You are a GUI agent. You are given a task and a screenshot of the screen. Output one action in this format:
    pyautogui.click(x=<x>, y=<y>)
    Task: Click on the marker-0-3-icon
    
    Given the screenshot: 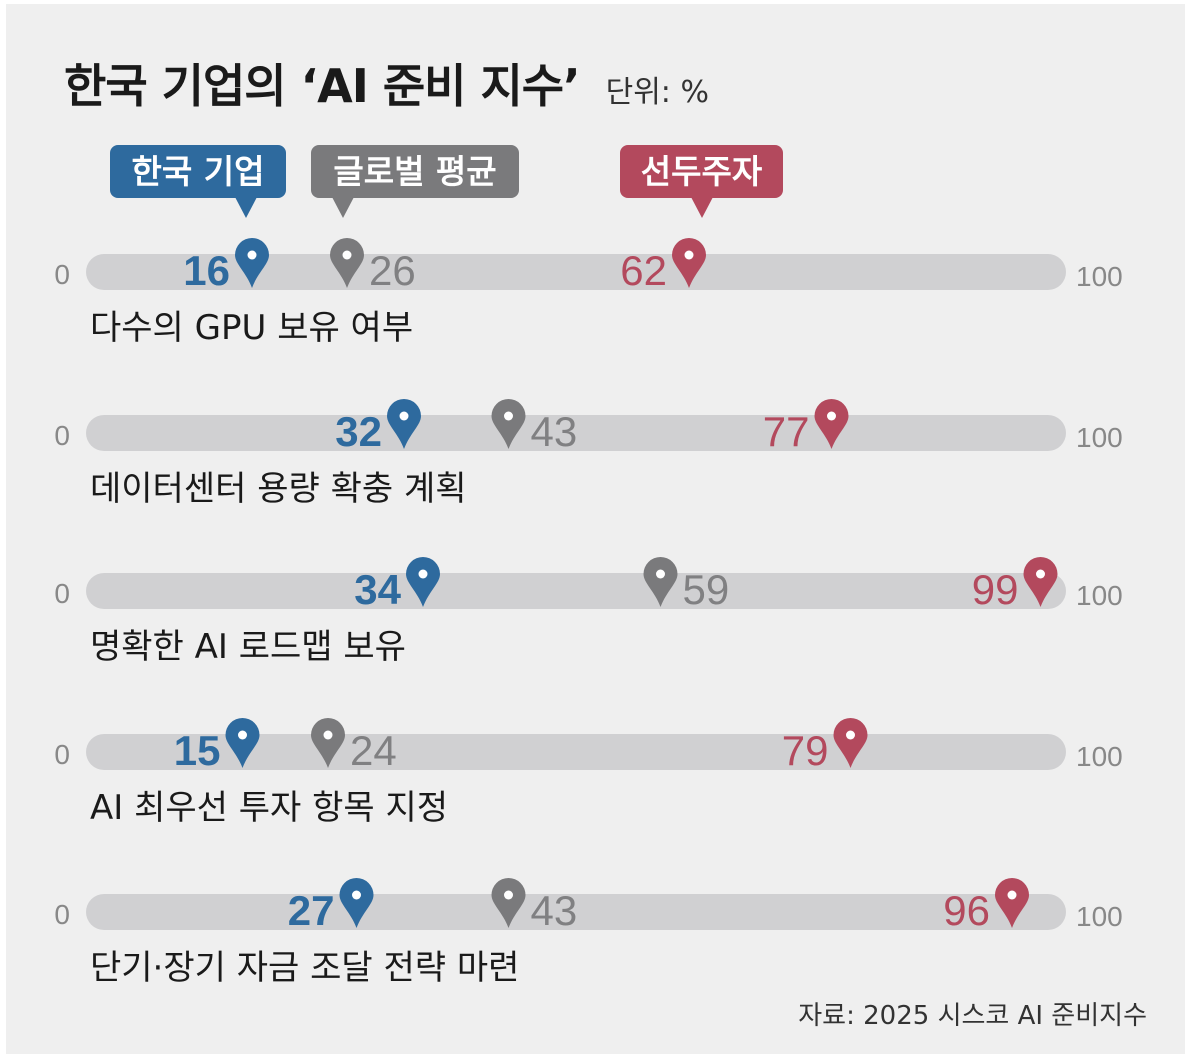 What is the action you would take?
    pyautogui.click(x=242, y=743)
    